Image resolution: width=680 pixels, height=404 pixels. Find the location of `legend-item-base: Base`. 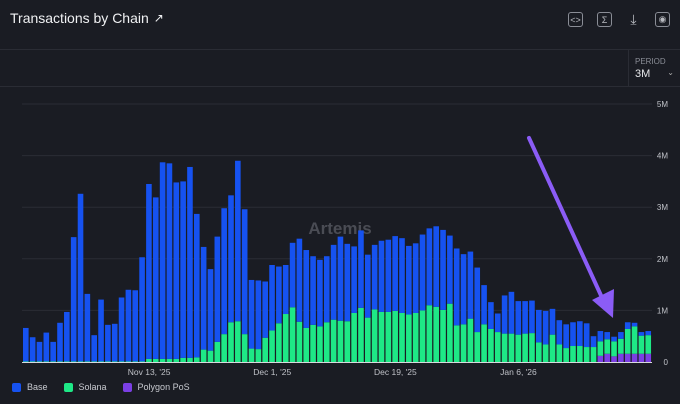

legend-item-base: Base is located at coordinates (30, 387).